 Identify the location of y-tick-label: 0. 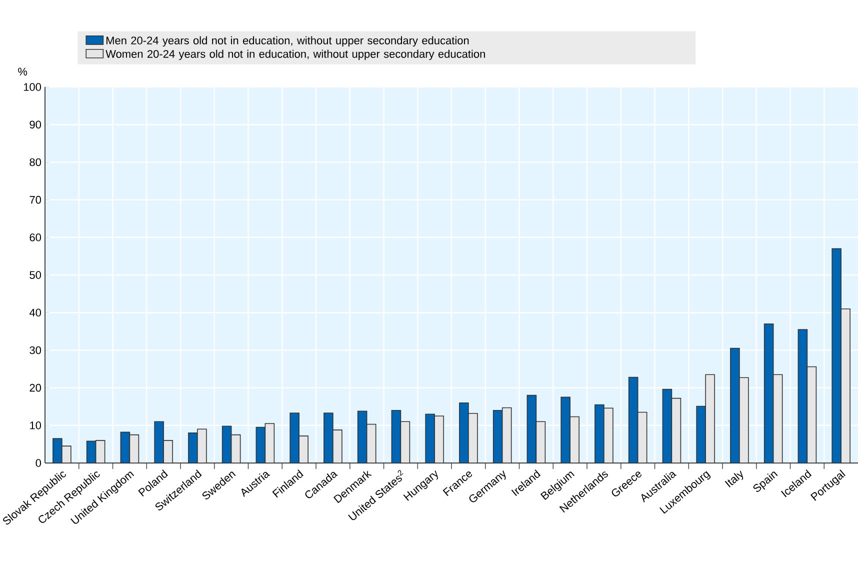
(39, 463).